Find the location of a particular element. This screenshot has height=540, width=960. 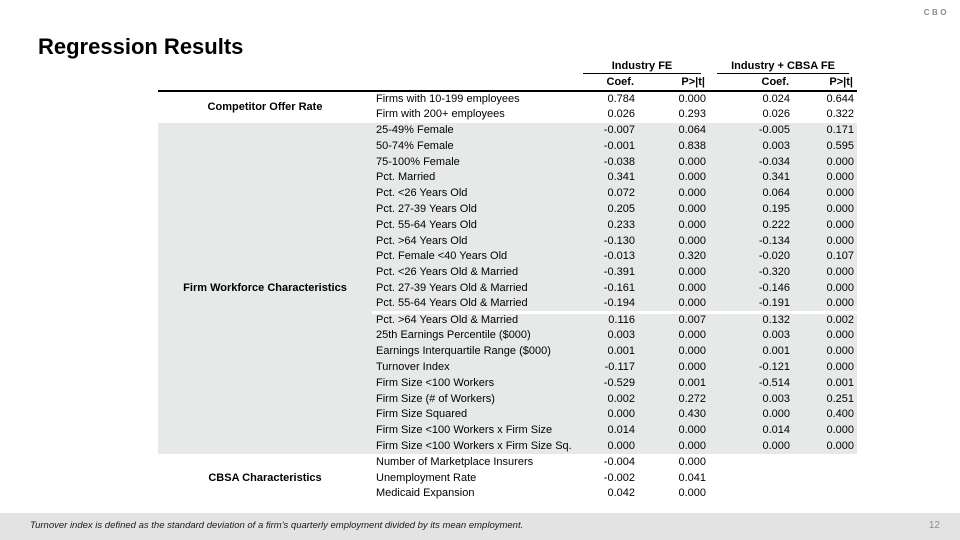

value-cell: 0.007 is located at coordinates (674, 319).